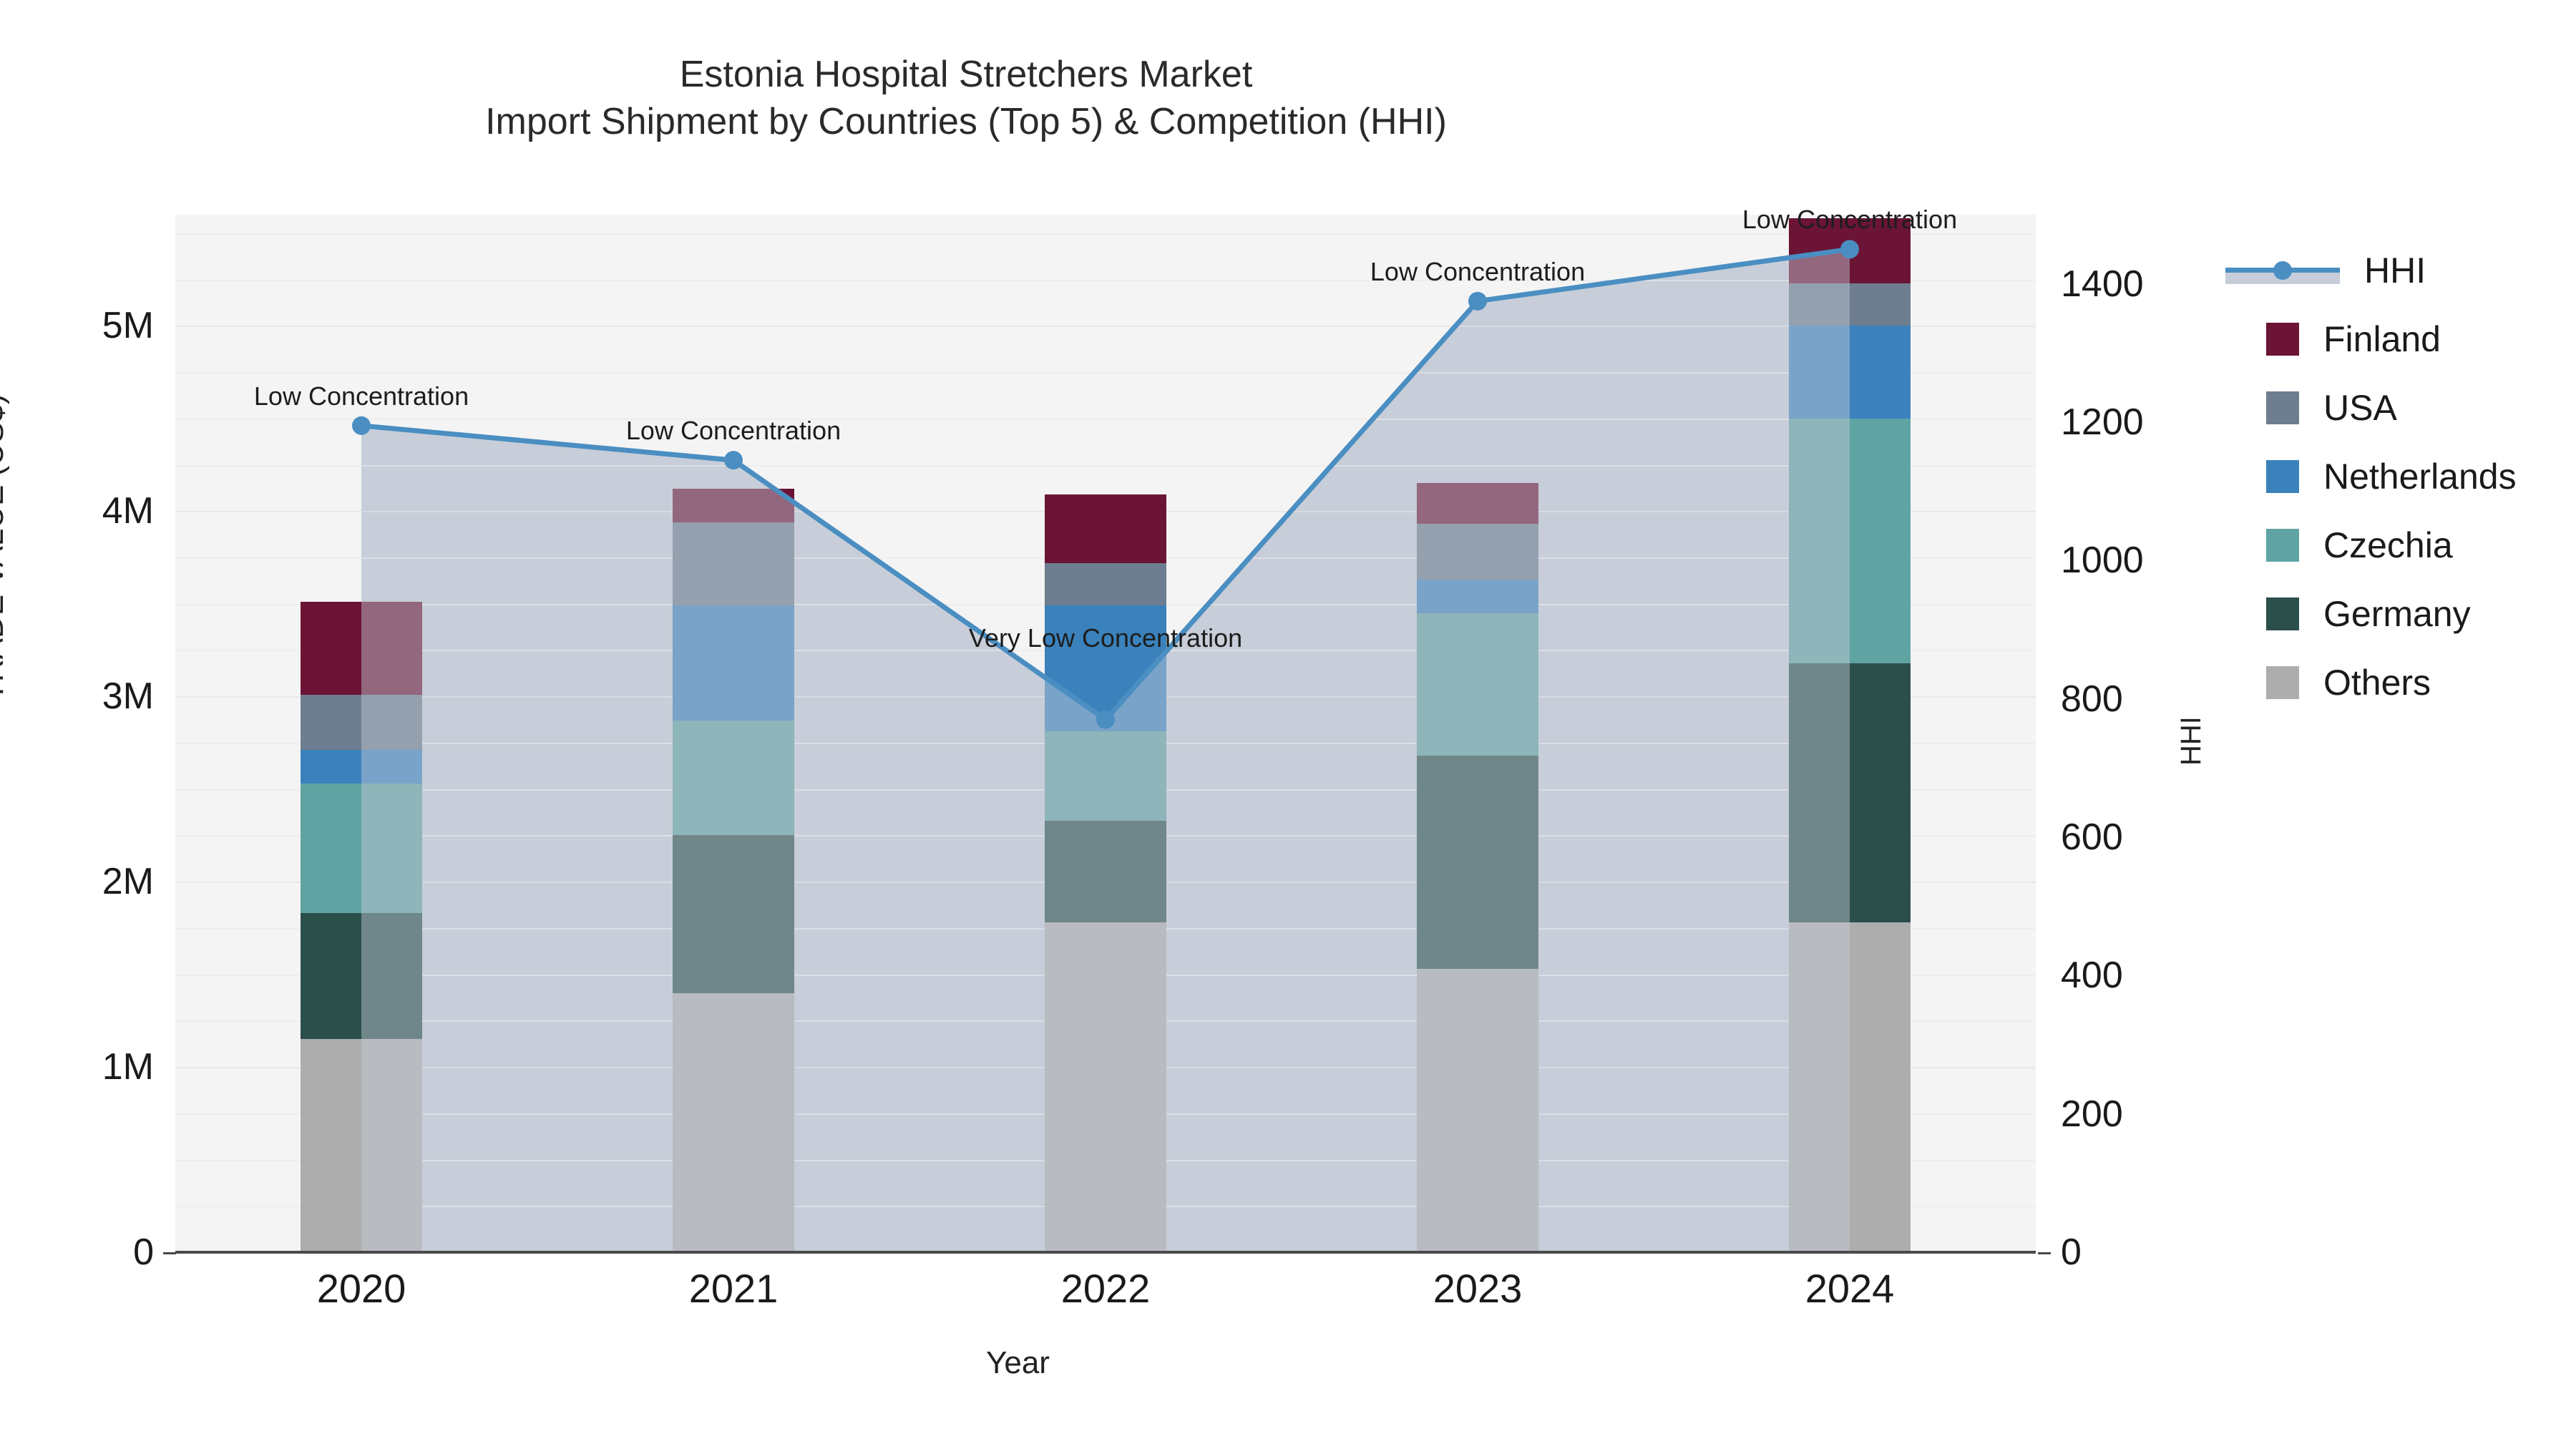  I want to click on chart-title-line-1: Estonia Hospital Stretchers Market, so click(966, 74).